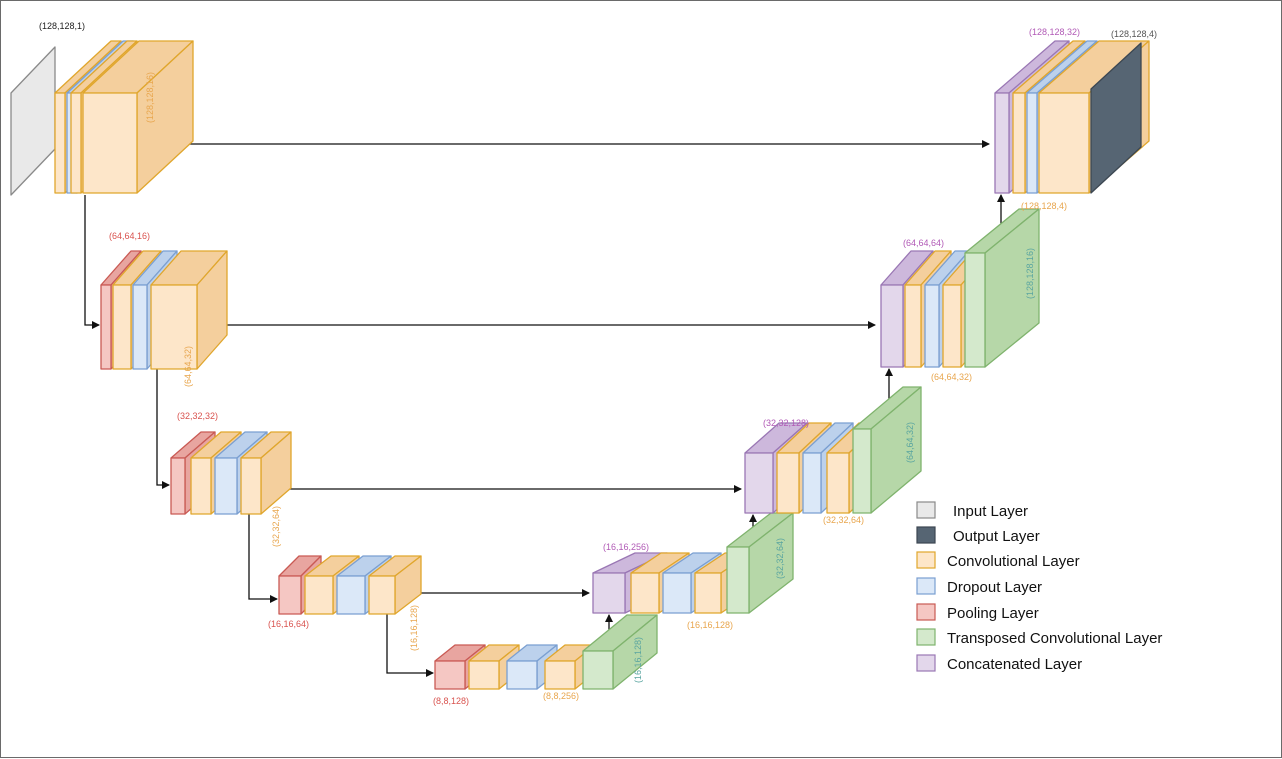 Image resolution: width=1282 pixels, height=759 pixels. Describe the element at coordinates (1054, 32) in the screenshot. I see `label-dec4-concat: (128,128,32)` at that location.